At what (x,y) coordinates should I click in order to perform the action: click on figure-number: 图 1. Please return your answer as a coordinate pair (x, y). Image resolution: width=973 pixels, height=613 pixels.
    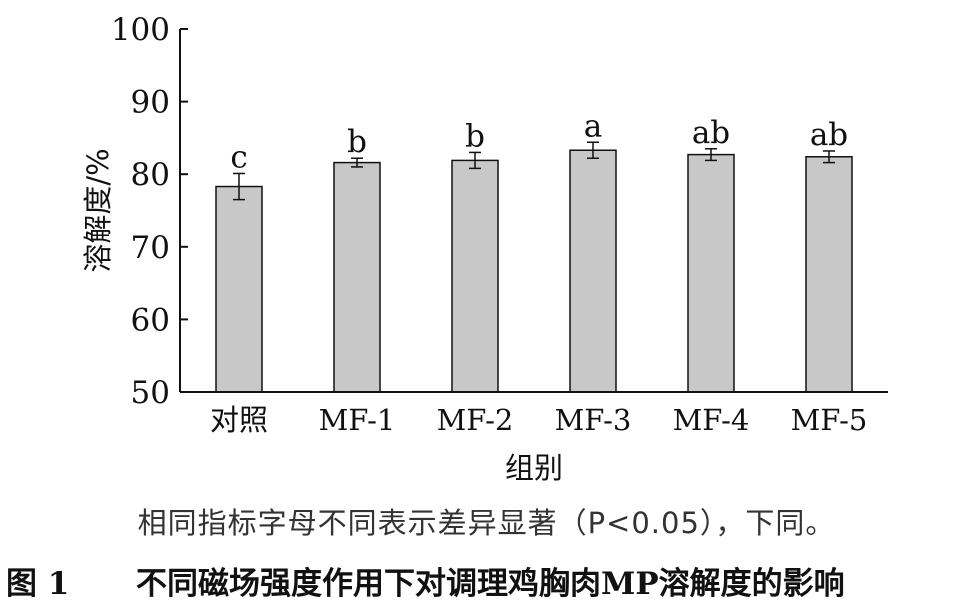
    Looking at the image, I should click on (38, 584).